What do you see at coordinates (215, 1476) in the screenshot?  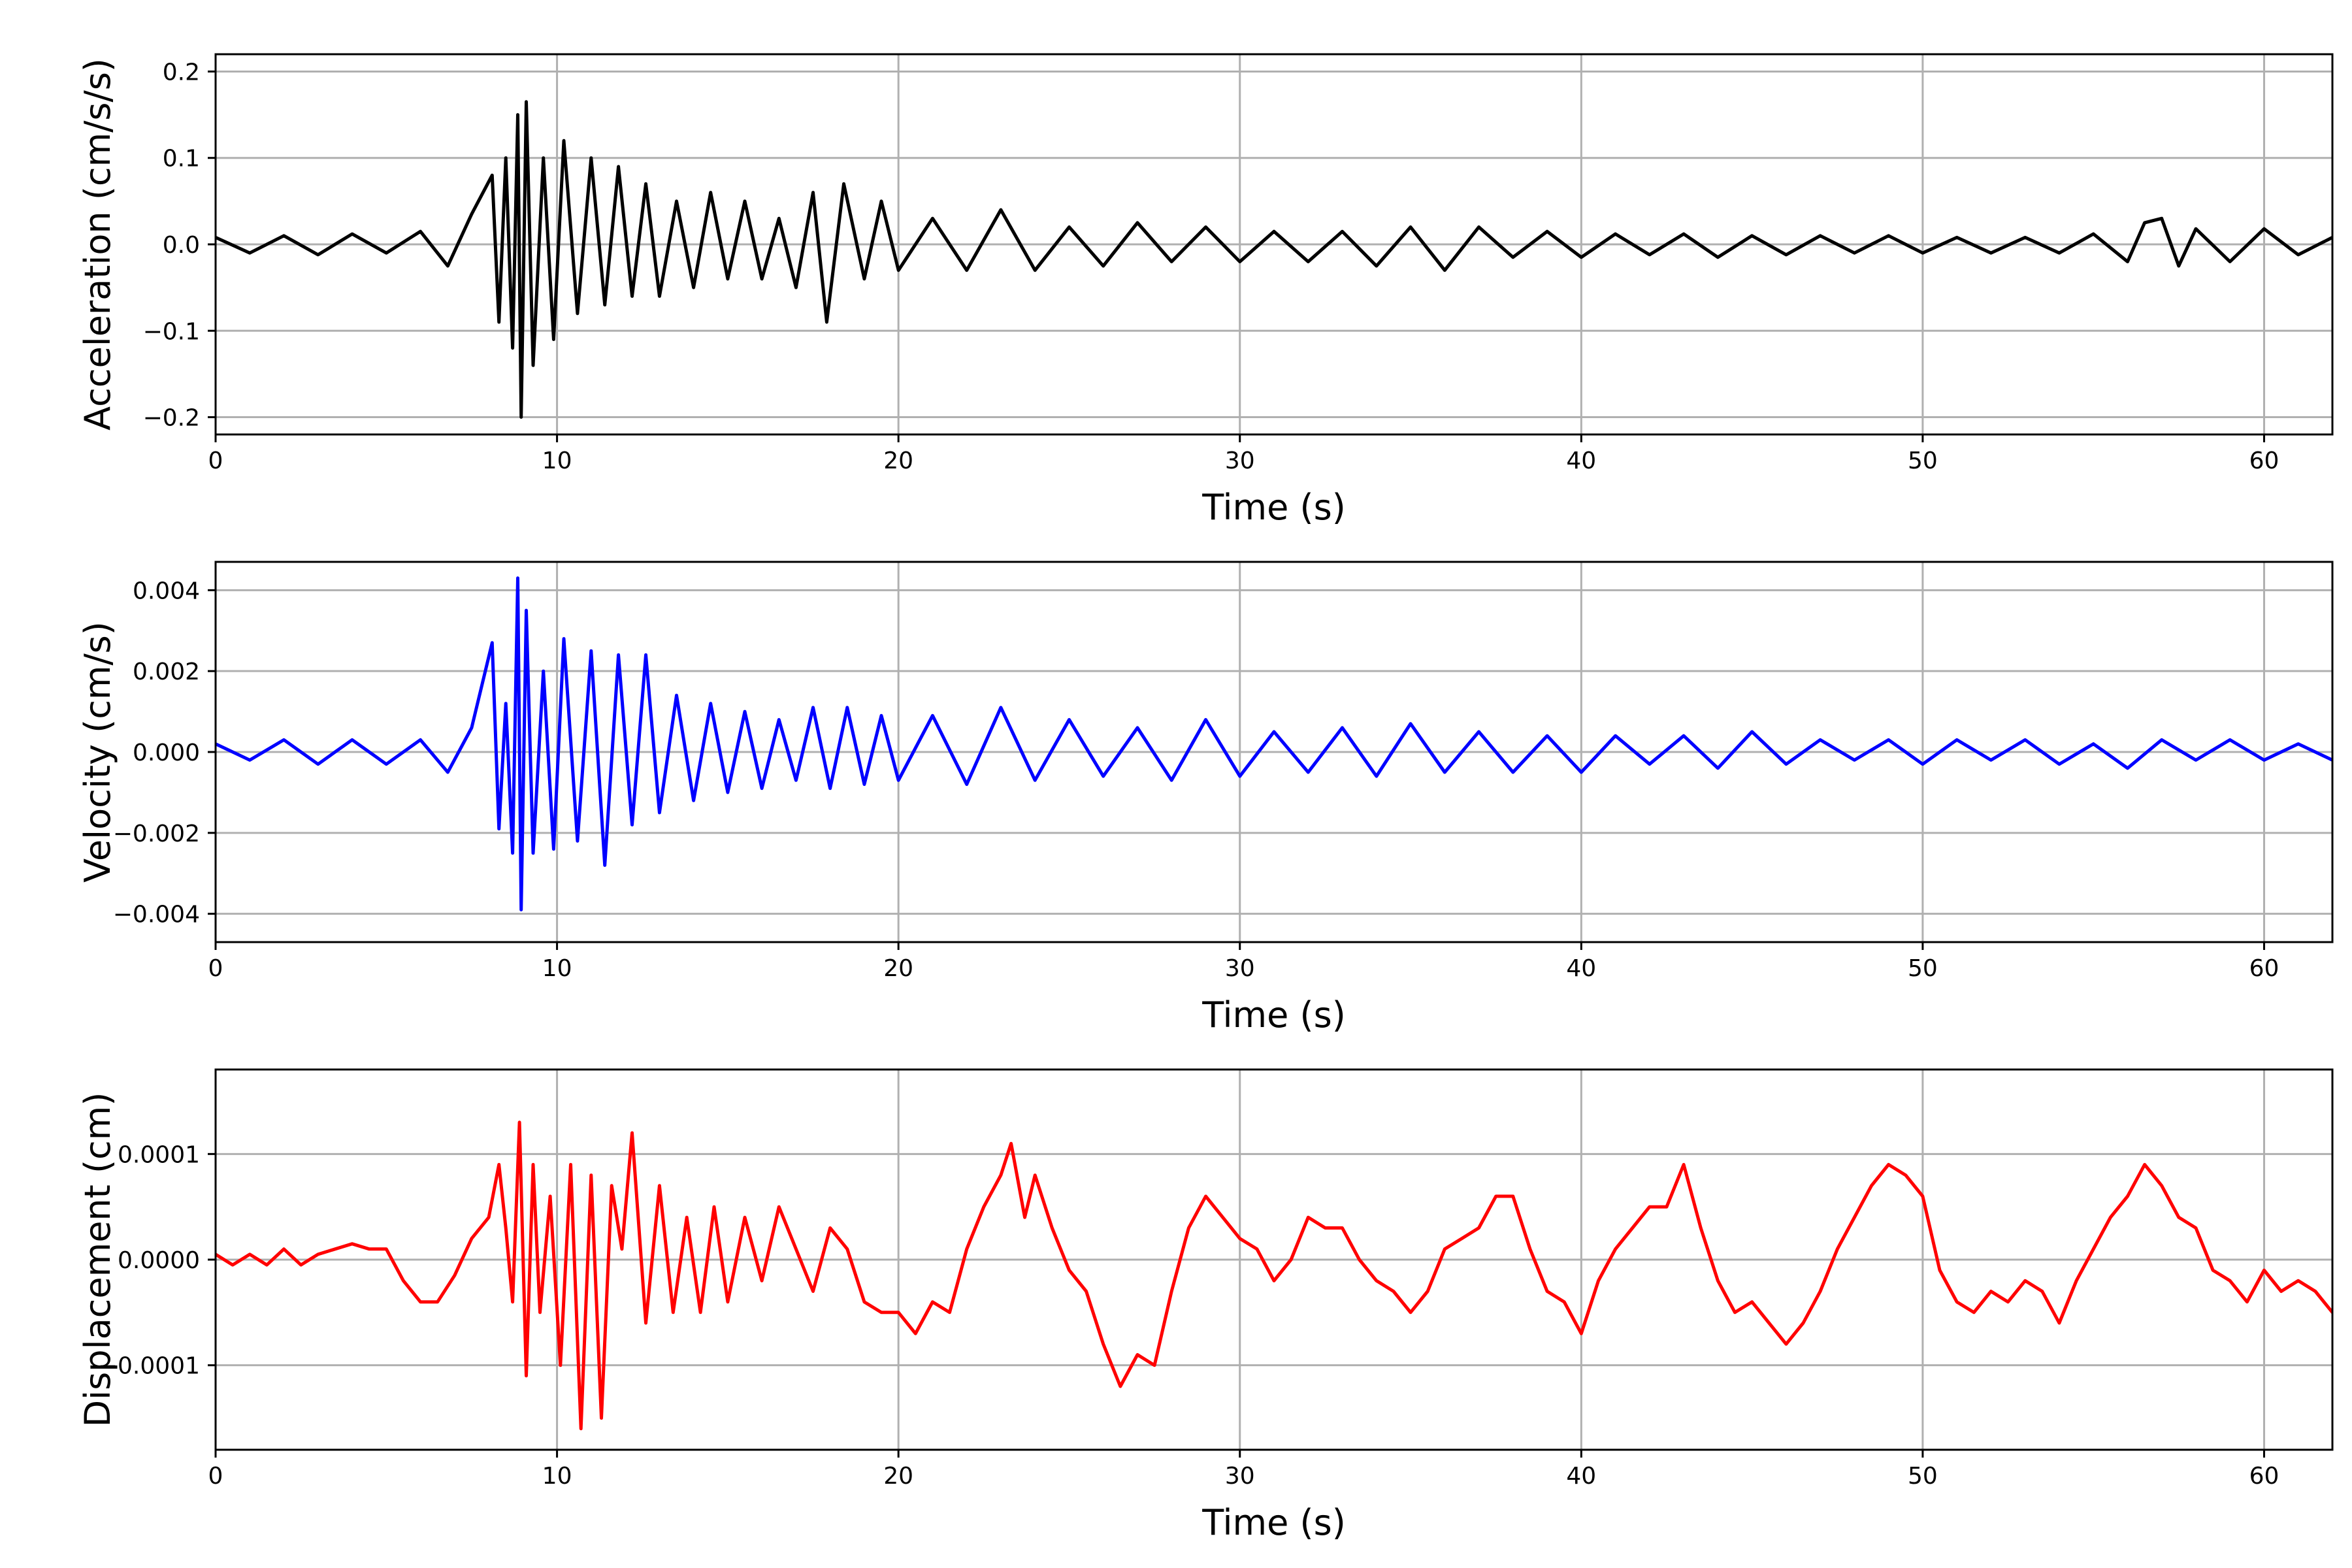 I see `displacement-x-tick-label: 0` at bounding box center [215, 1476].